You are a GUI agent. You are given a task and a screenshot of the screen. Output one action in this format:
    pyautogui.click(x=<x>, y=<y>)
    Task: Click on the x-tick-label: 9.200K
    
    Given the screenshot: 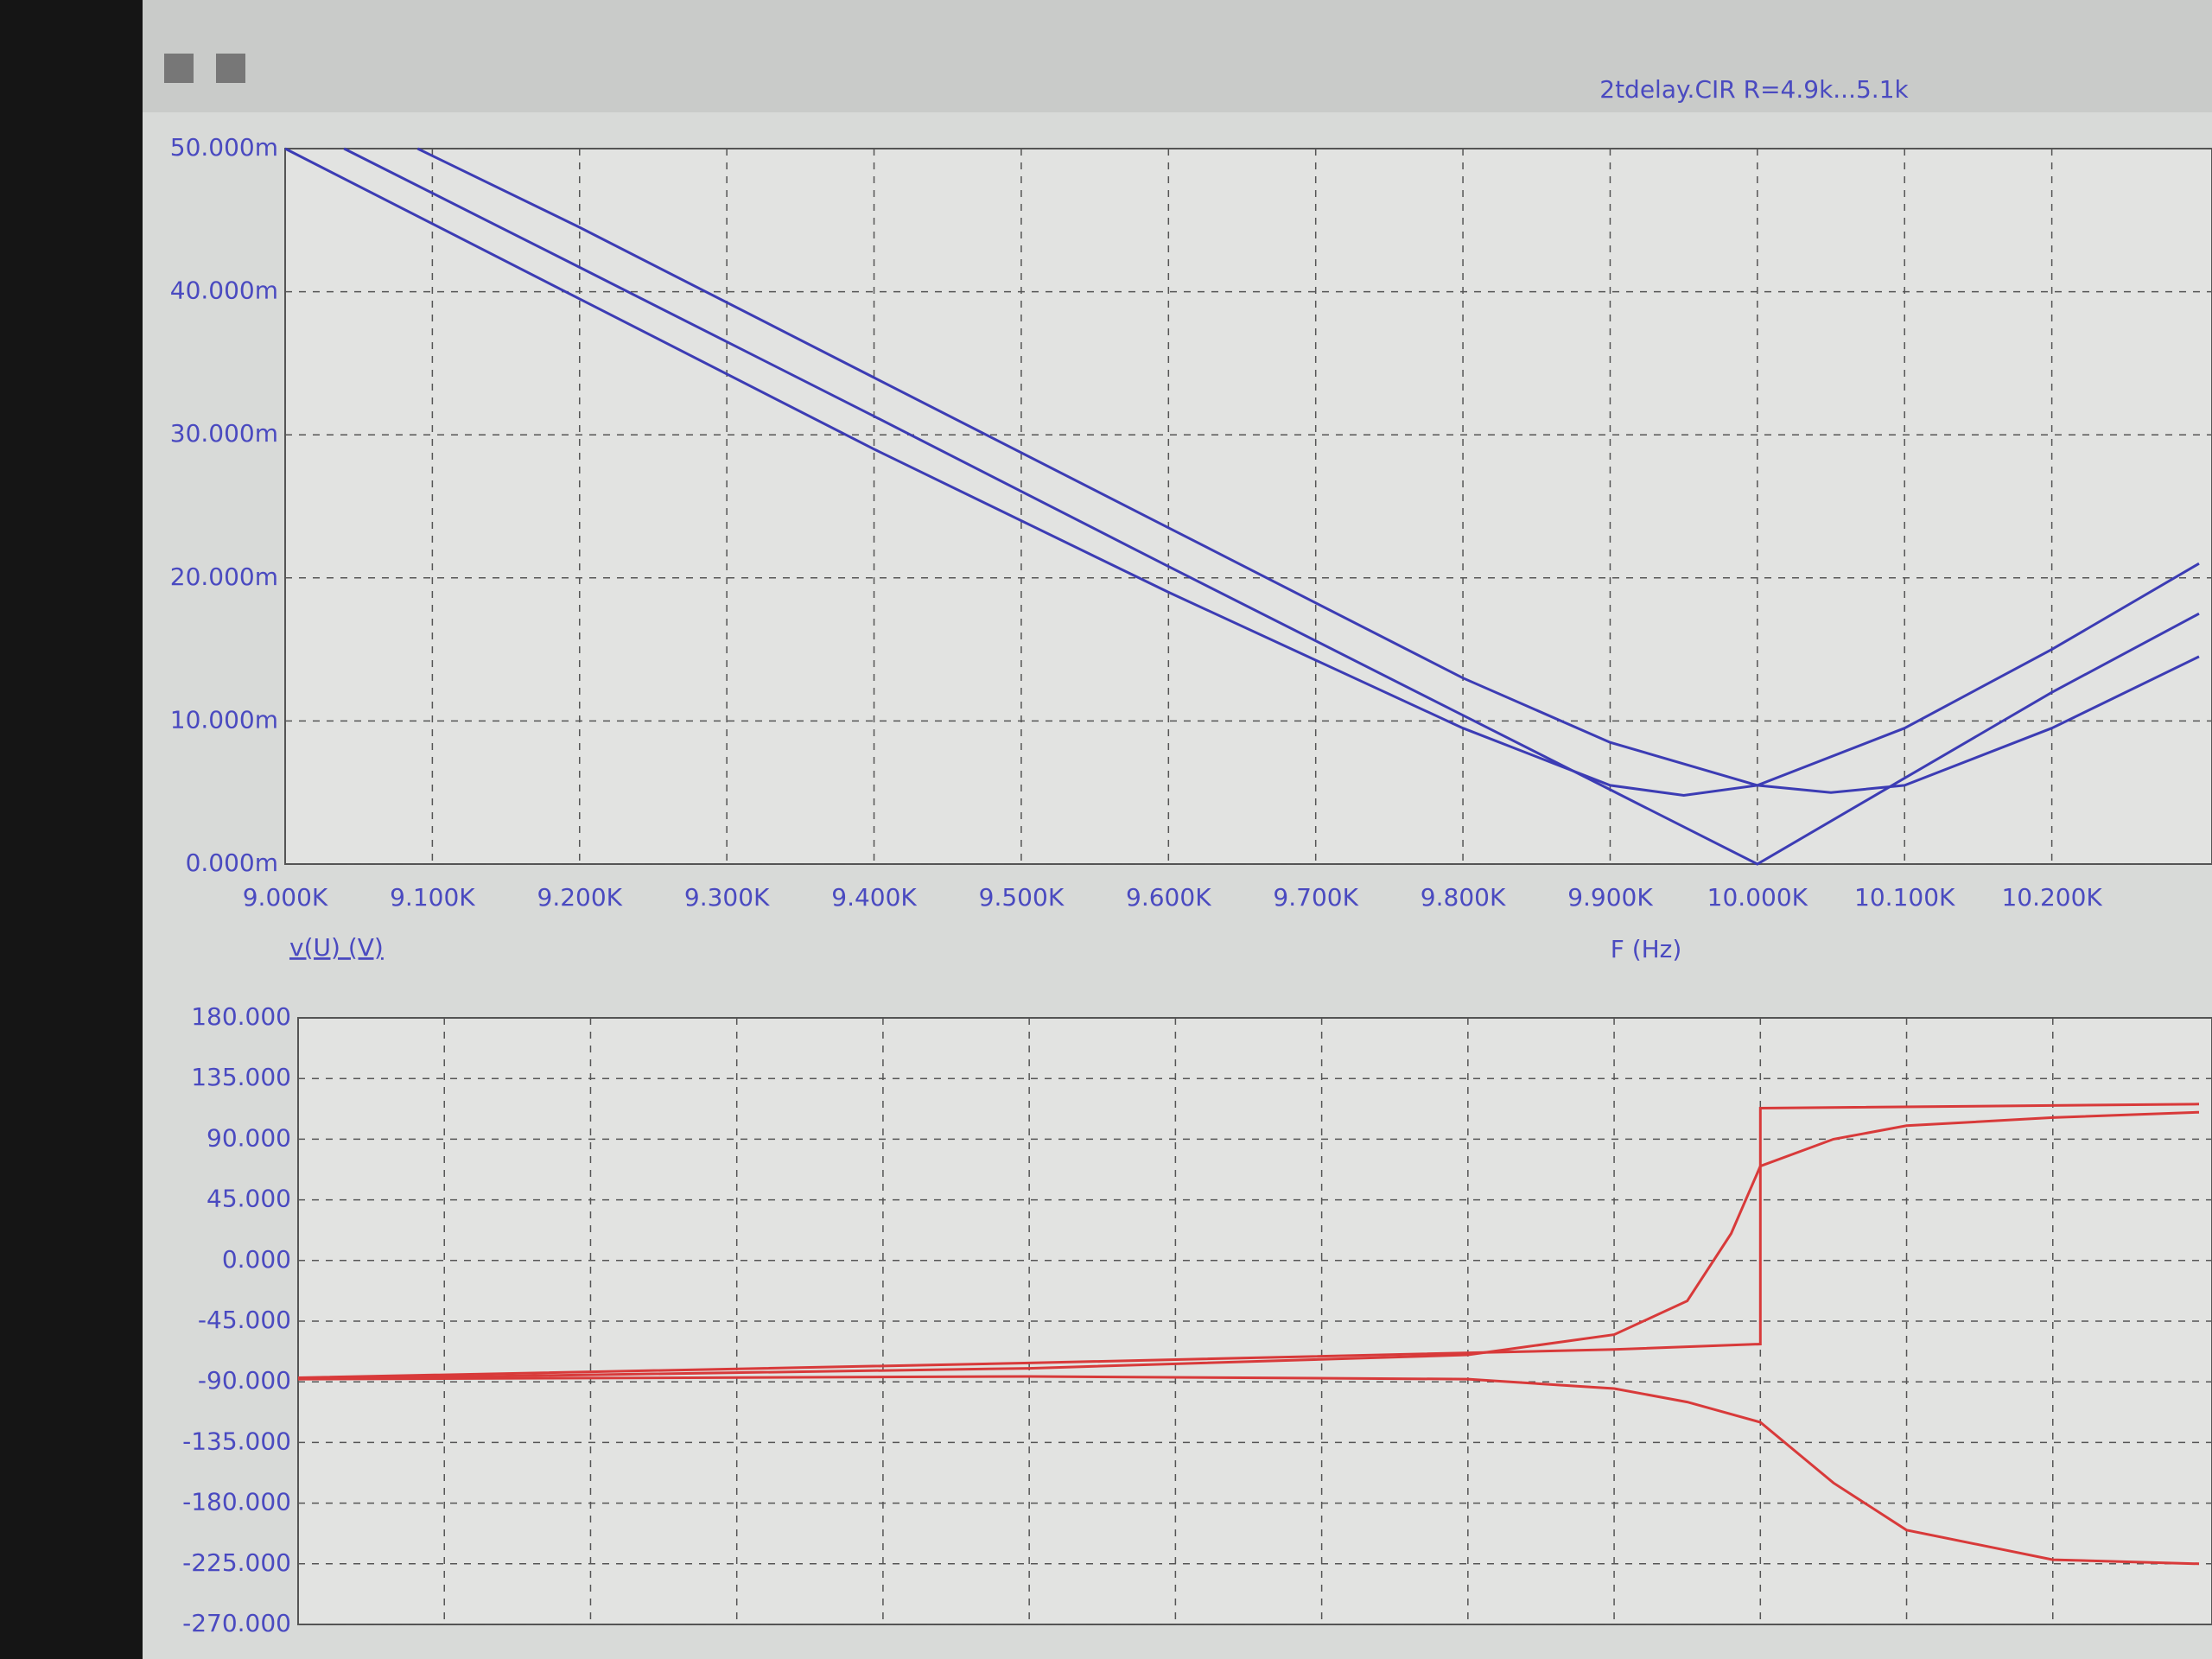 What is the action you would take?
    pyautogui.click(x=580, y=897)
    